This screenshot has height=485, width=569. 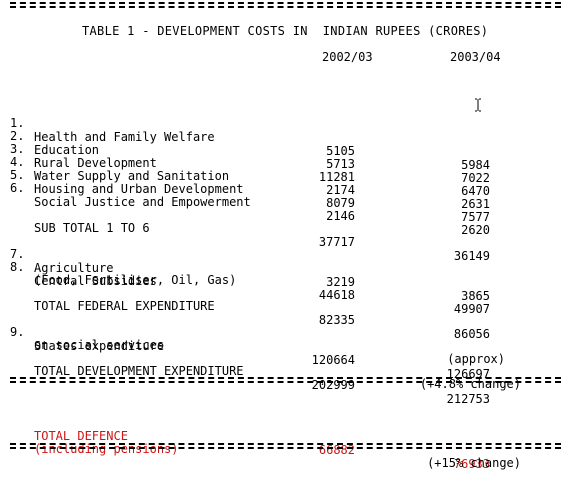 I want to click on row-sublabel-line: (Food, Fertiliser, Oil, Gas), so click(x=284, y=273).